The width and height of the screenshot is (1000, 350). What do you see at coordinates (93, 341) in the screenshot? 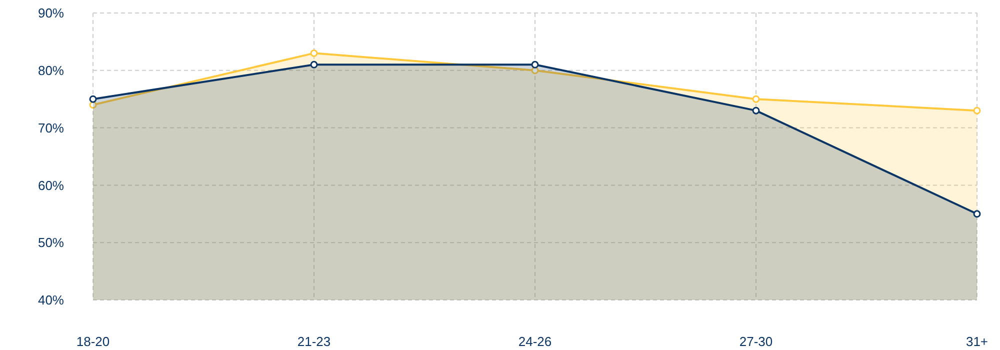
I see `x-tick-label: 18-20` at bounding box center [93, 341].